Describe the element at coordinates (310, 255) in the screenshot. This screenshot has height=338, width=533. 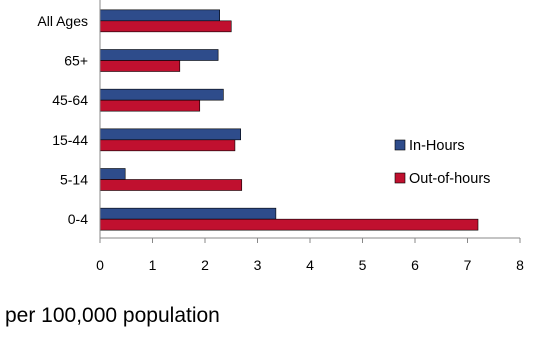
I see `x-tick-labels: 0 1 2 3 4 5 6 7 8` at that location.